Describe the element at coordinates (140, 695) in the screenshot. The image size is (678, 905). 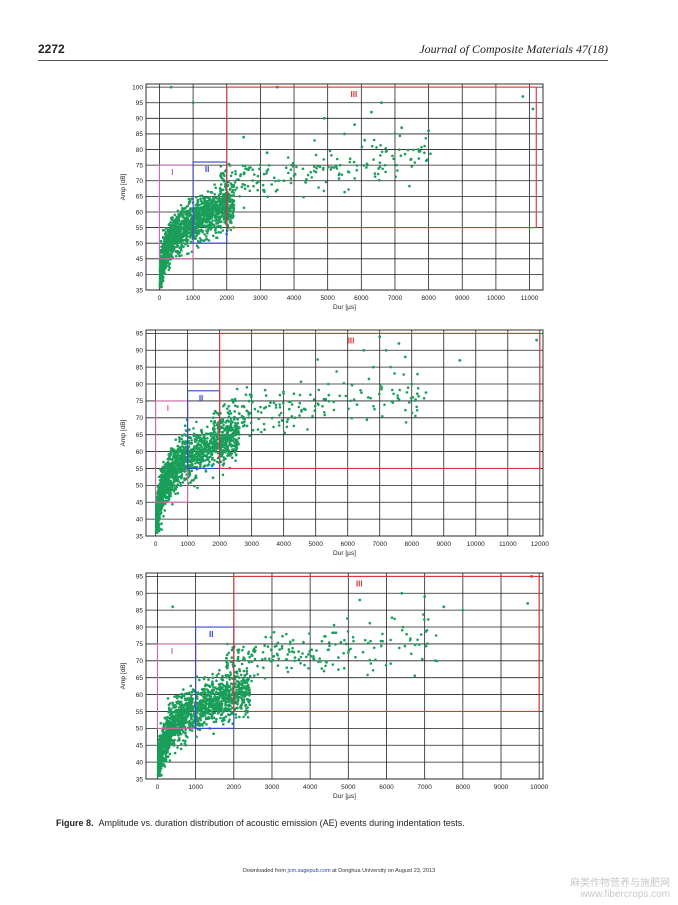
I see `y-tick-label: 60` at that location.